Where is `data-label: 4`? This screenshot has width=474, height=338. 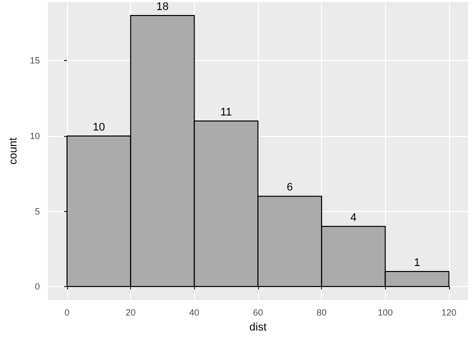 data-label: 4 is located at coordinates (353, 218).